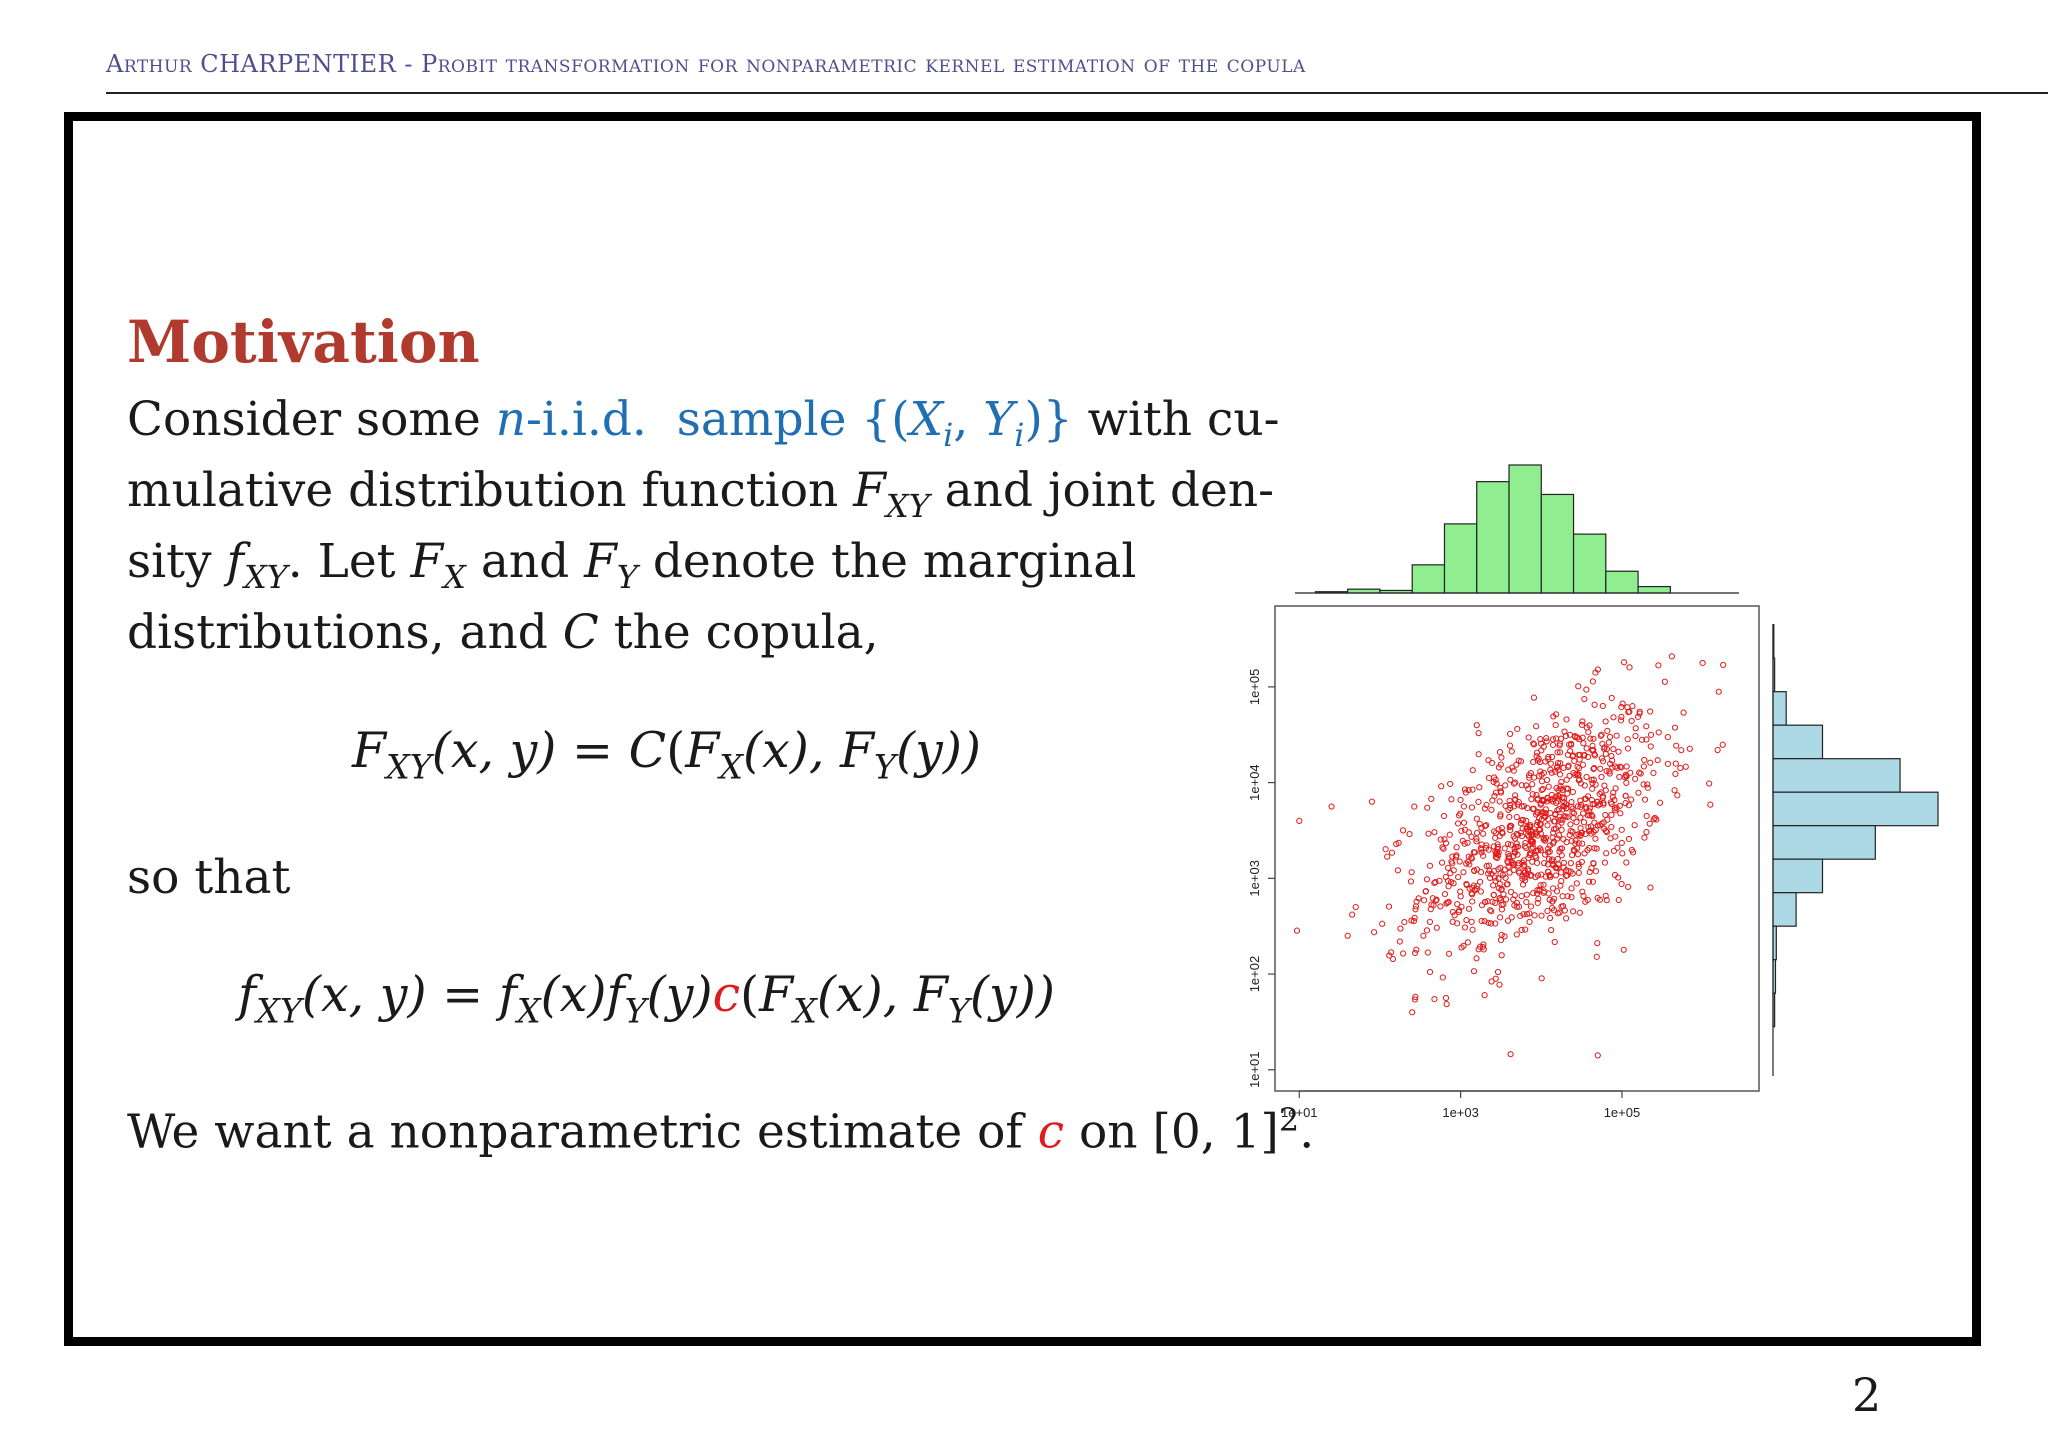 The height and width of the screenshot is (1448, 2048). I want to click on subscript-i: i, so click(948, 435).